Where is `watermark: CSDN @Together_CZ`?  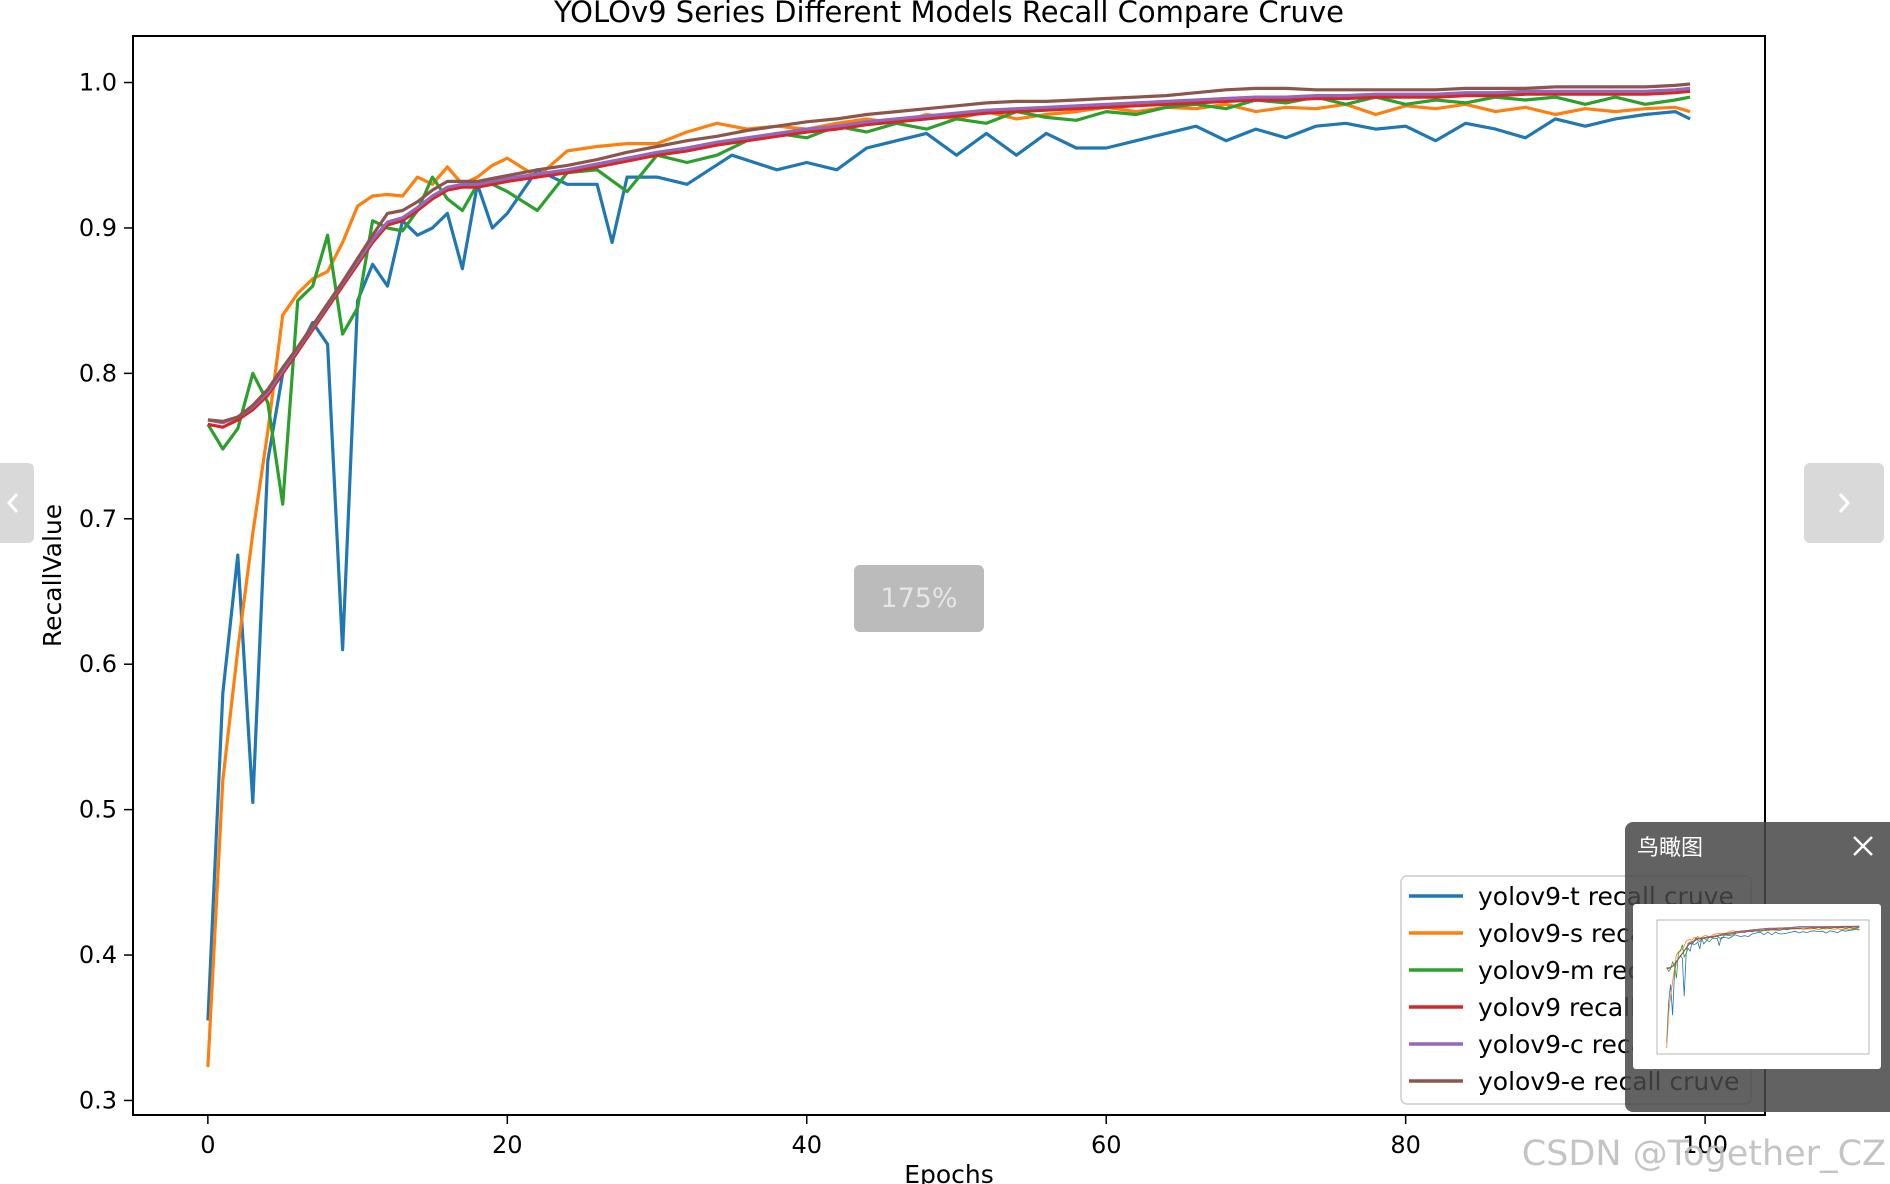
watermark: CSDN @Together_CZ is located at coordinates (1703, 1154).